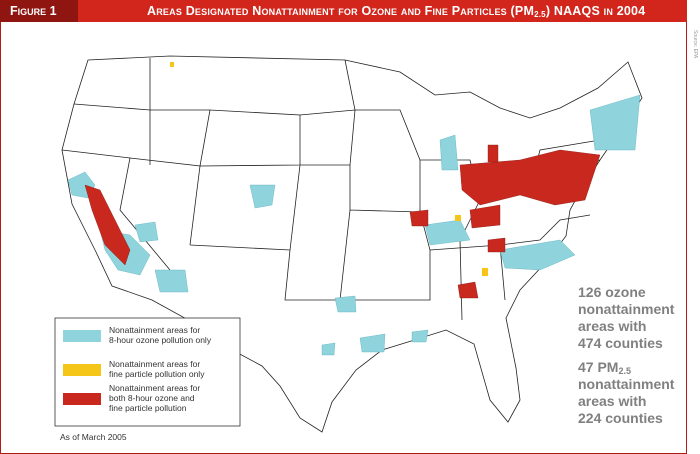  I want to click on header-bar, so click(343, 11).